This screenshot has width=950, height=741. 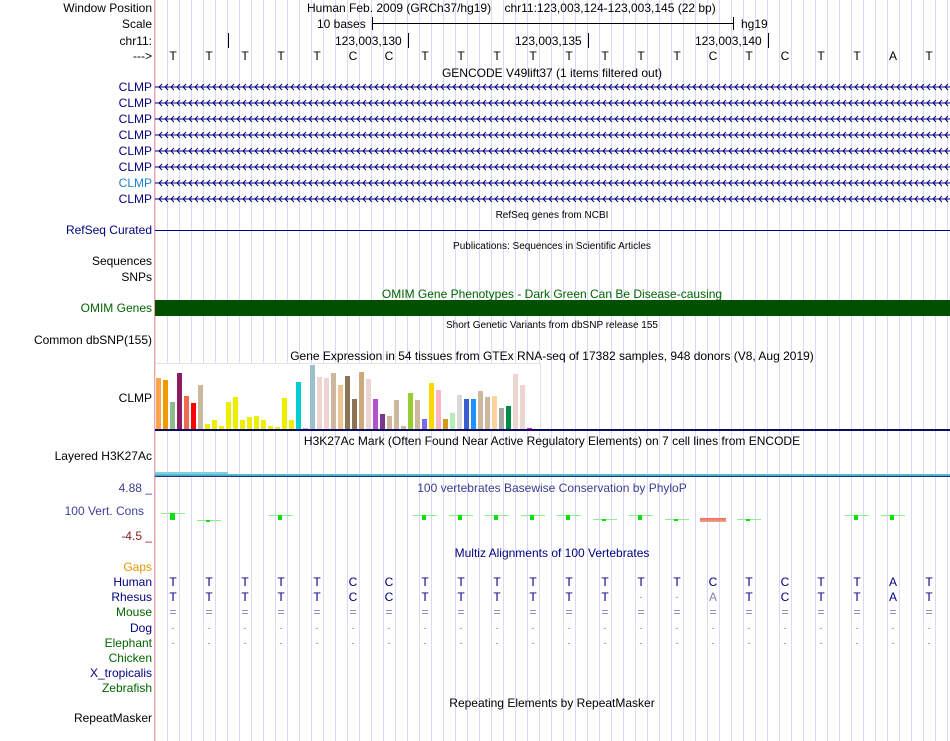 What do you see at coordinates (137, 567) in the screenshot?
I see `gaps-label: Gaps` at bounding box center [137, 567].